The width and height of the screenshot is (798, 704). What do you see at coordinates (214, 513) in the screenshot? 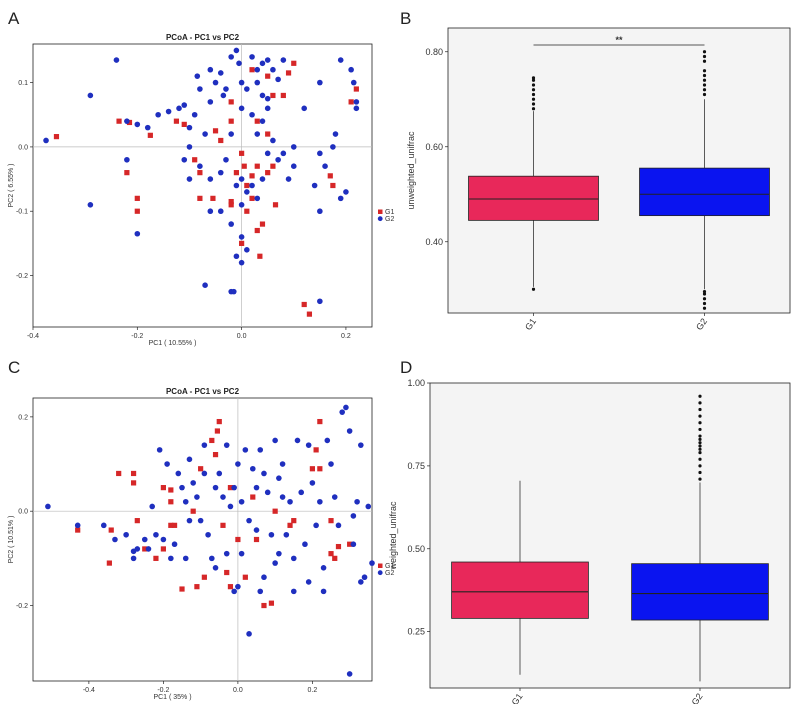
I see `series-g1` at bounding box center [214, 513].